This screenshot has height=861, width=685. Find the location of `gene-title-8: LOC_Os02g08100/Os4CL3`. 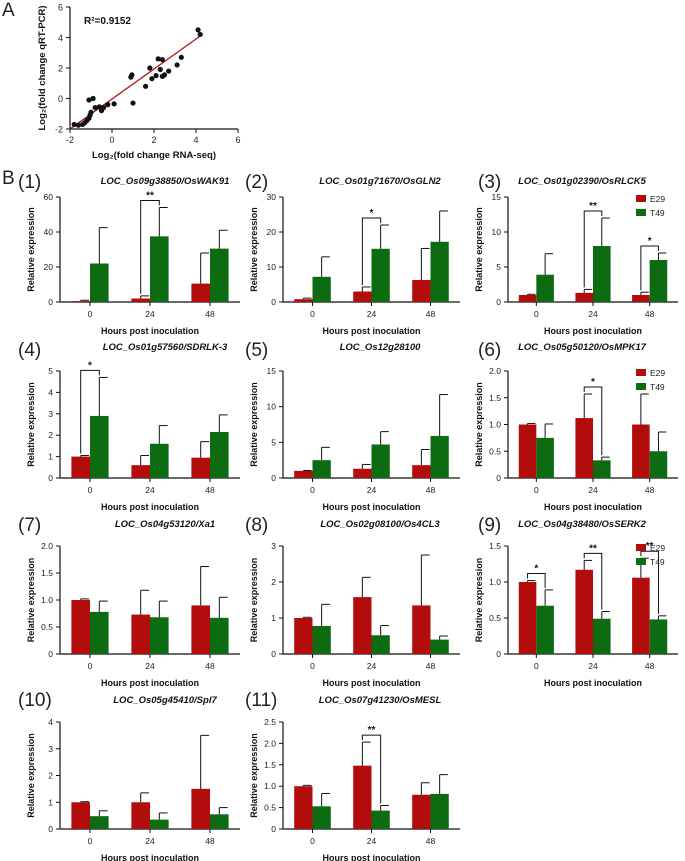

gene-title-8: LOC_Os02g08100/Os4CL3 is located at coordinates (380, 524).